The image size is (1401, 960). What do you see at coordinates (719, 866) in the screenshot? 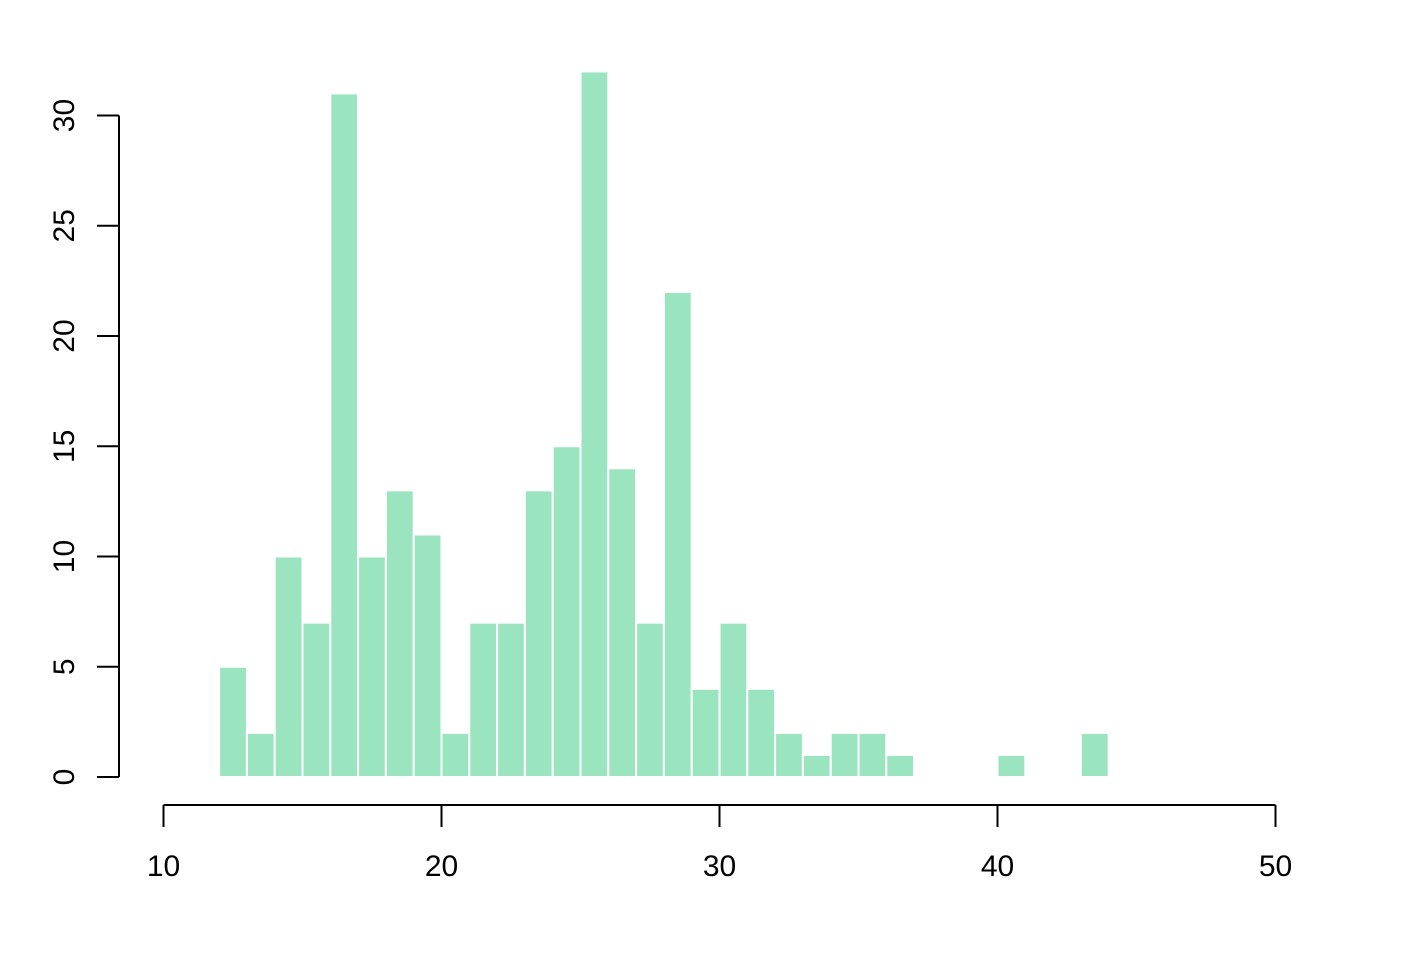
I see `x-tick-label: 30` at bounding box center [719, 866].